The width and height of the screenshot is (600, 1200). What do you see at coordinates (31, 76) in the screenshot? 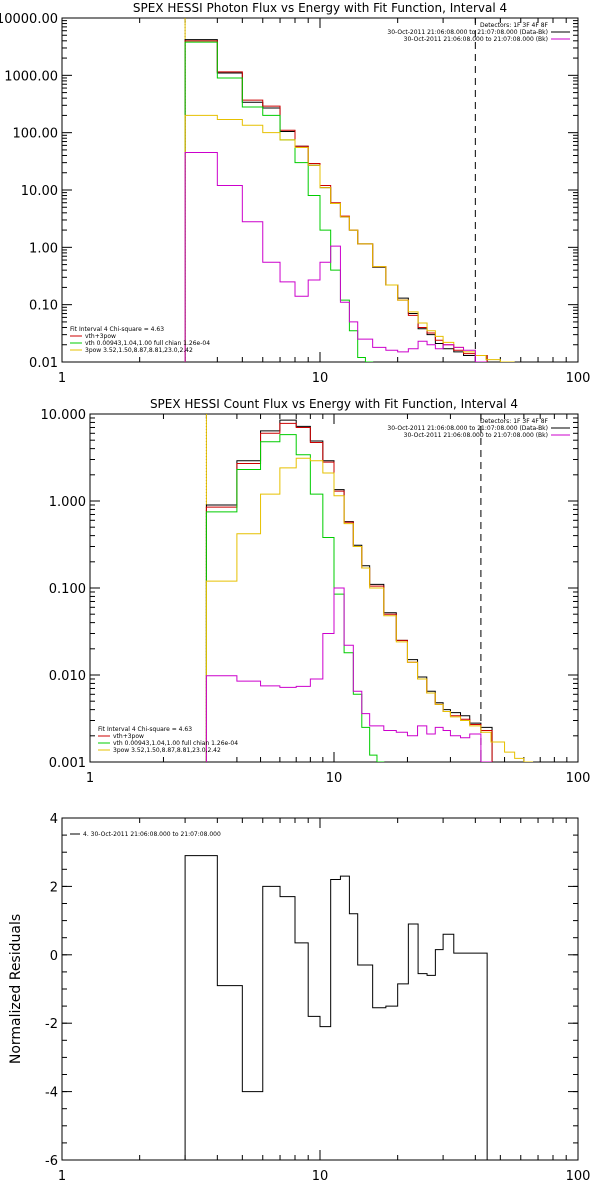
I see `y-tick-label: 1000.00` at bounding box center [31, 76].